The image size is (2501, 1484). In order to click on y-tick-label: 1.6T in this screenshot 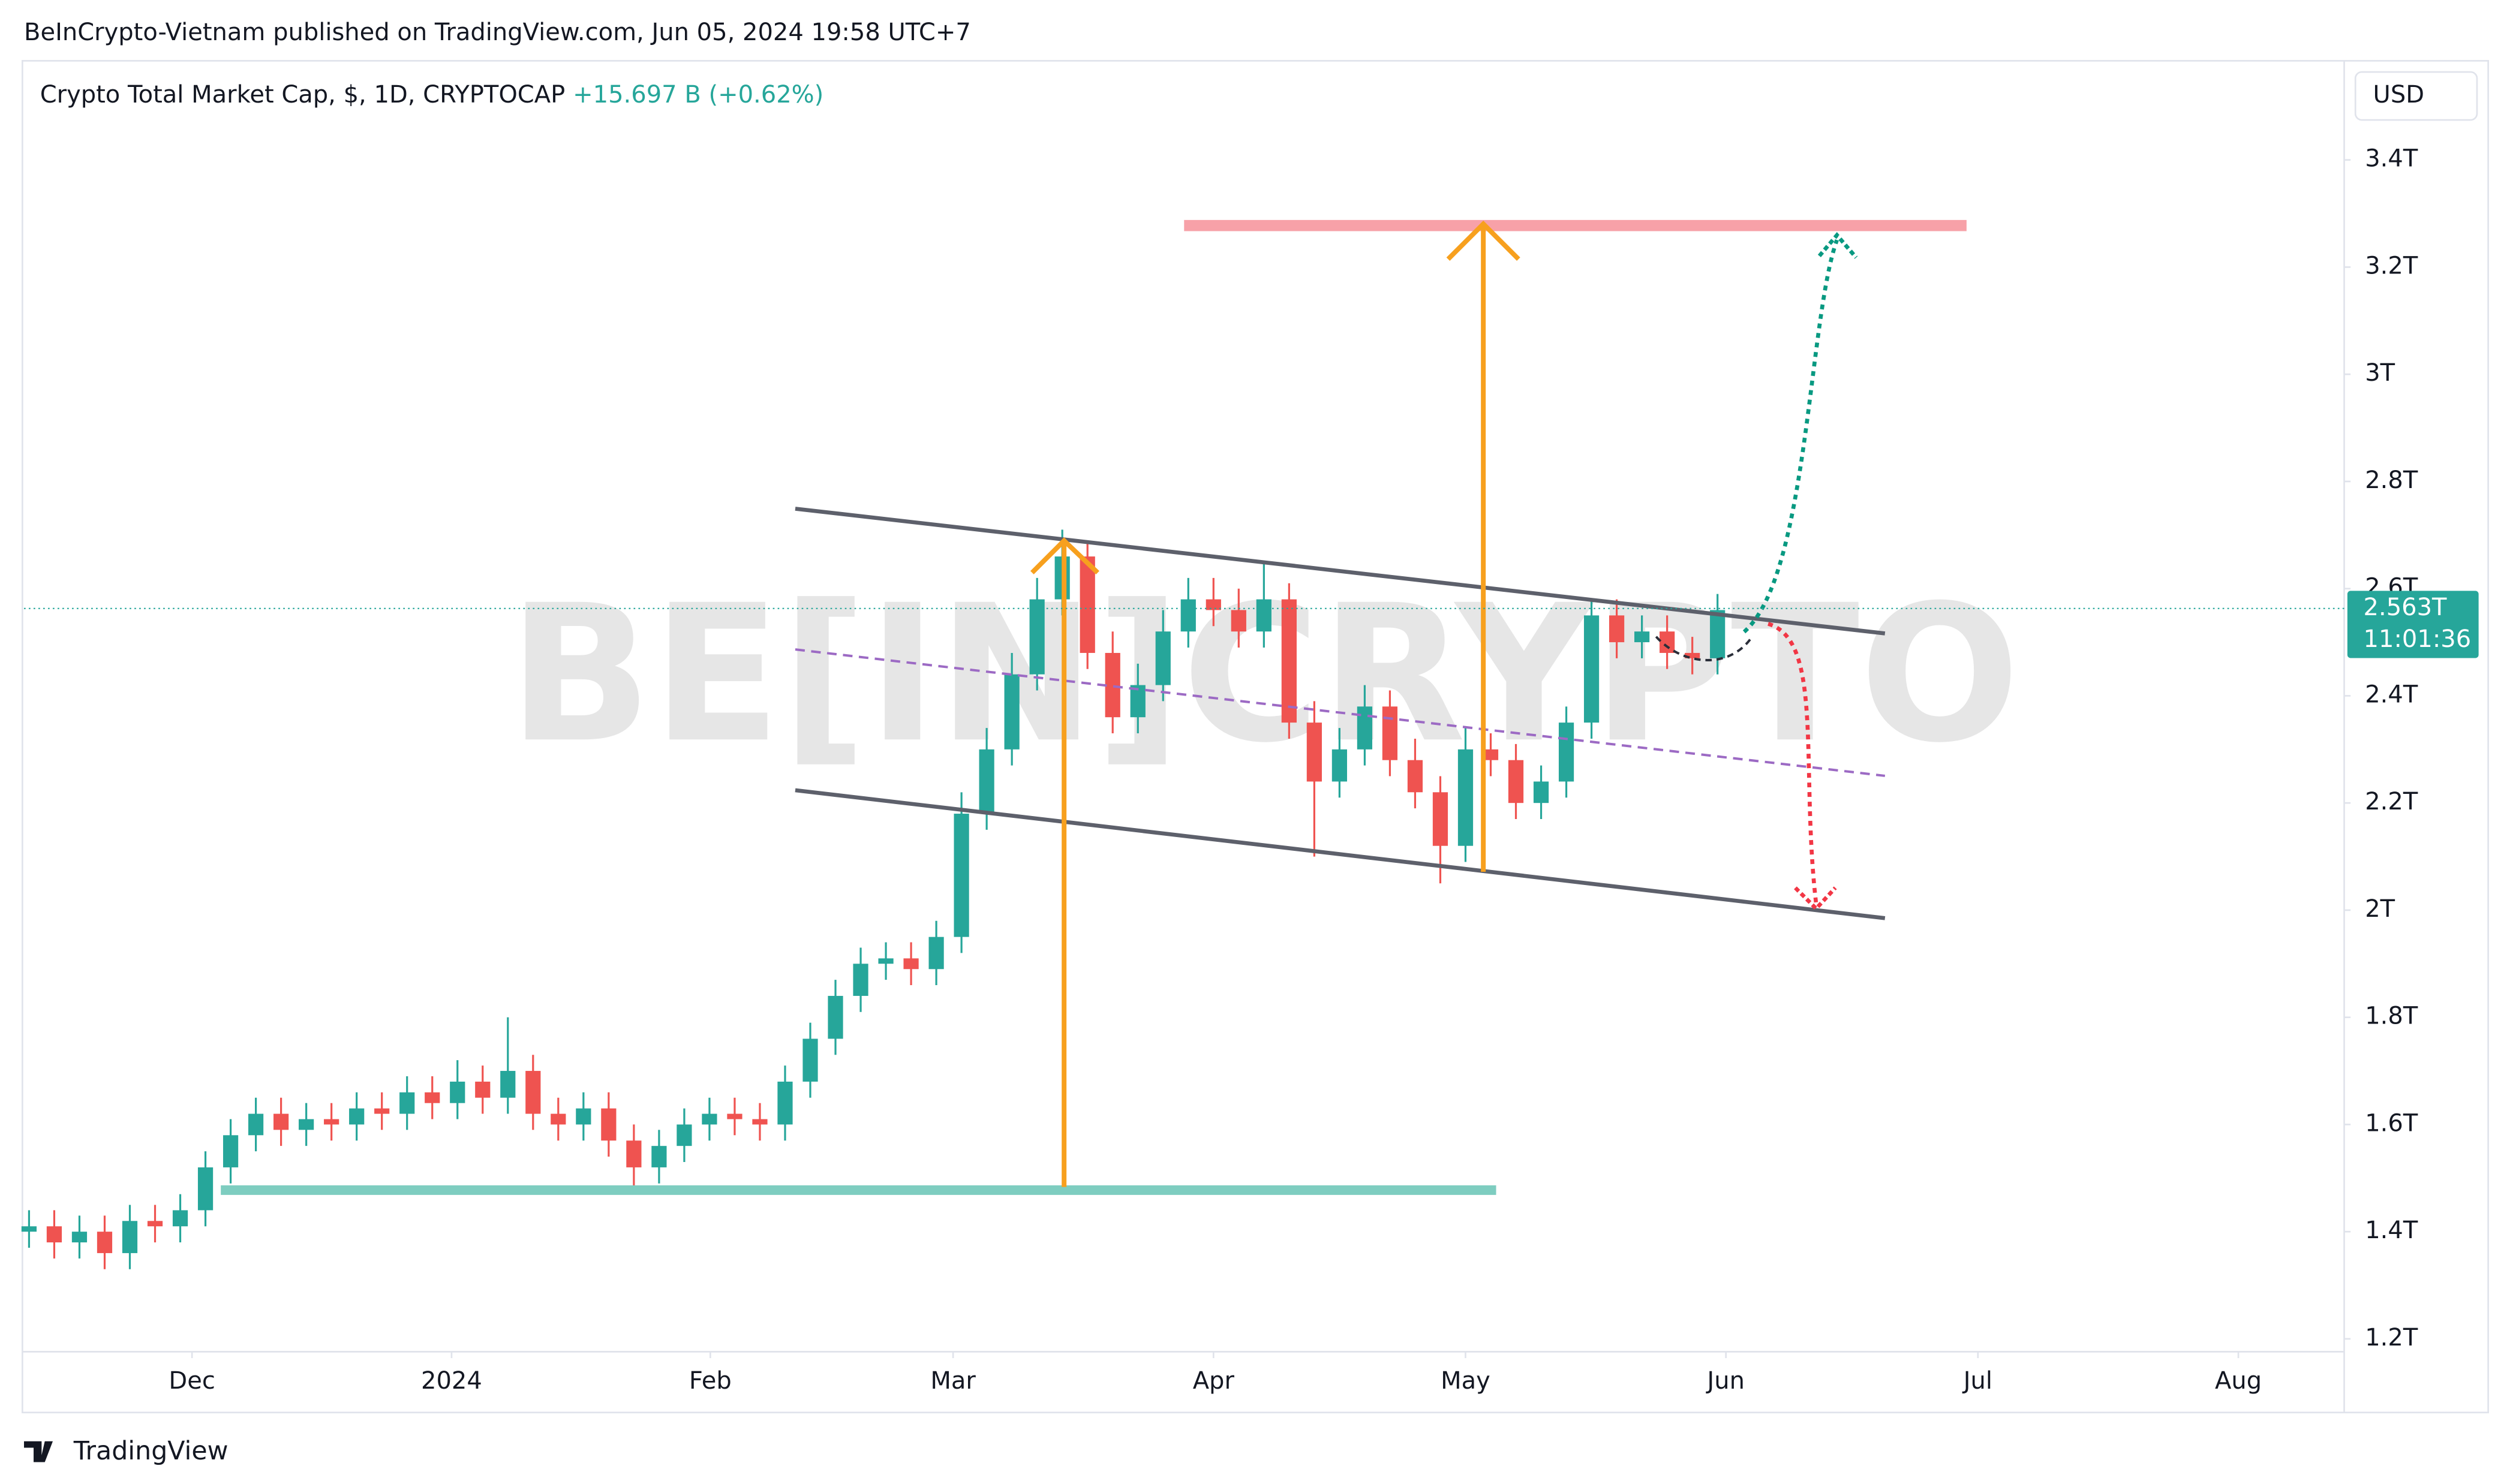, I will do `click(2391, 1123)`.